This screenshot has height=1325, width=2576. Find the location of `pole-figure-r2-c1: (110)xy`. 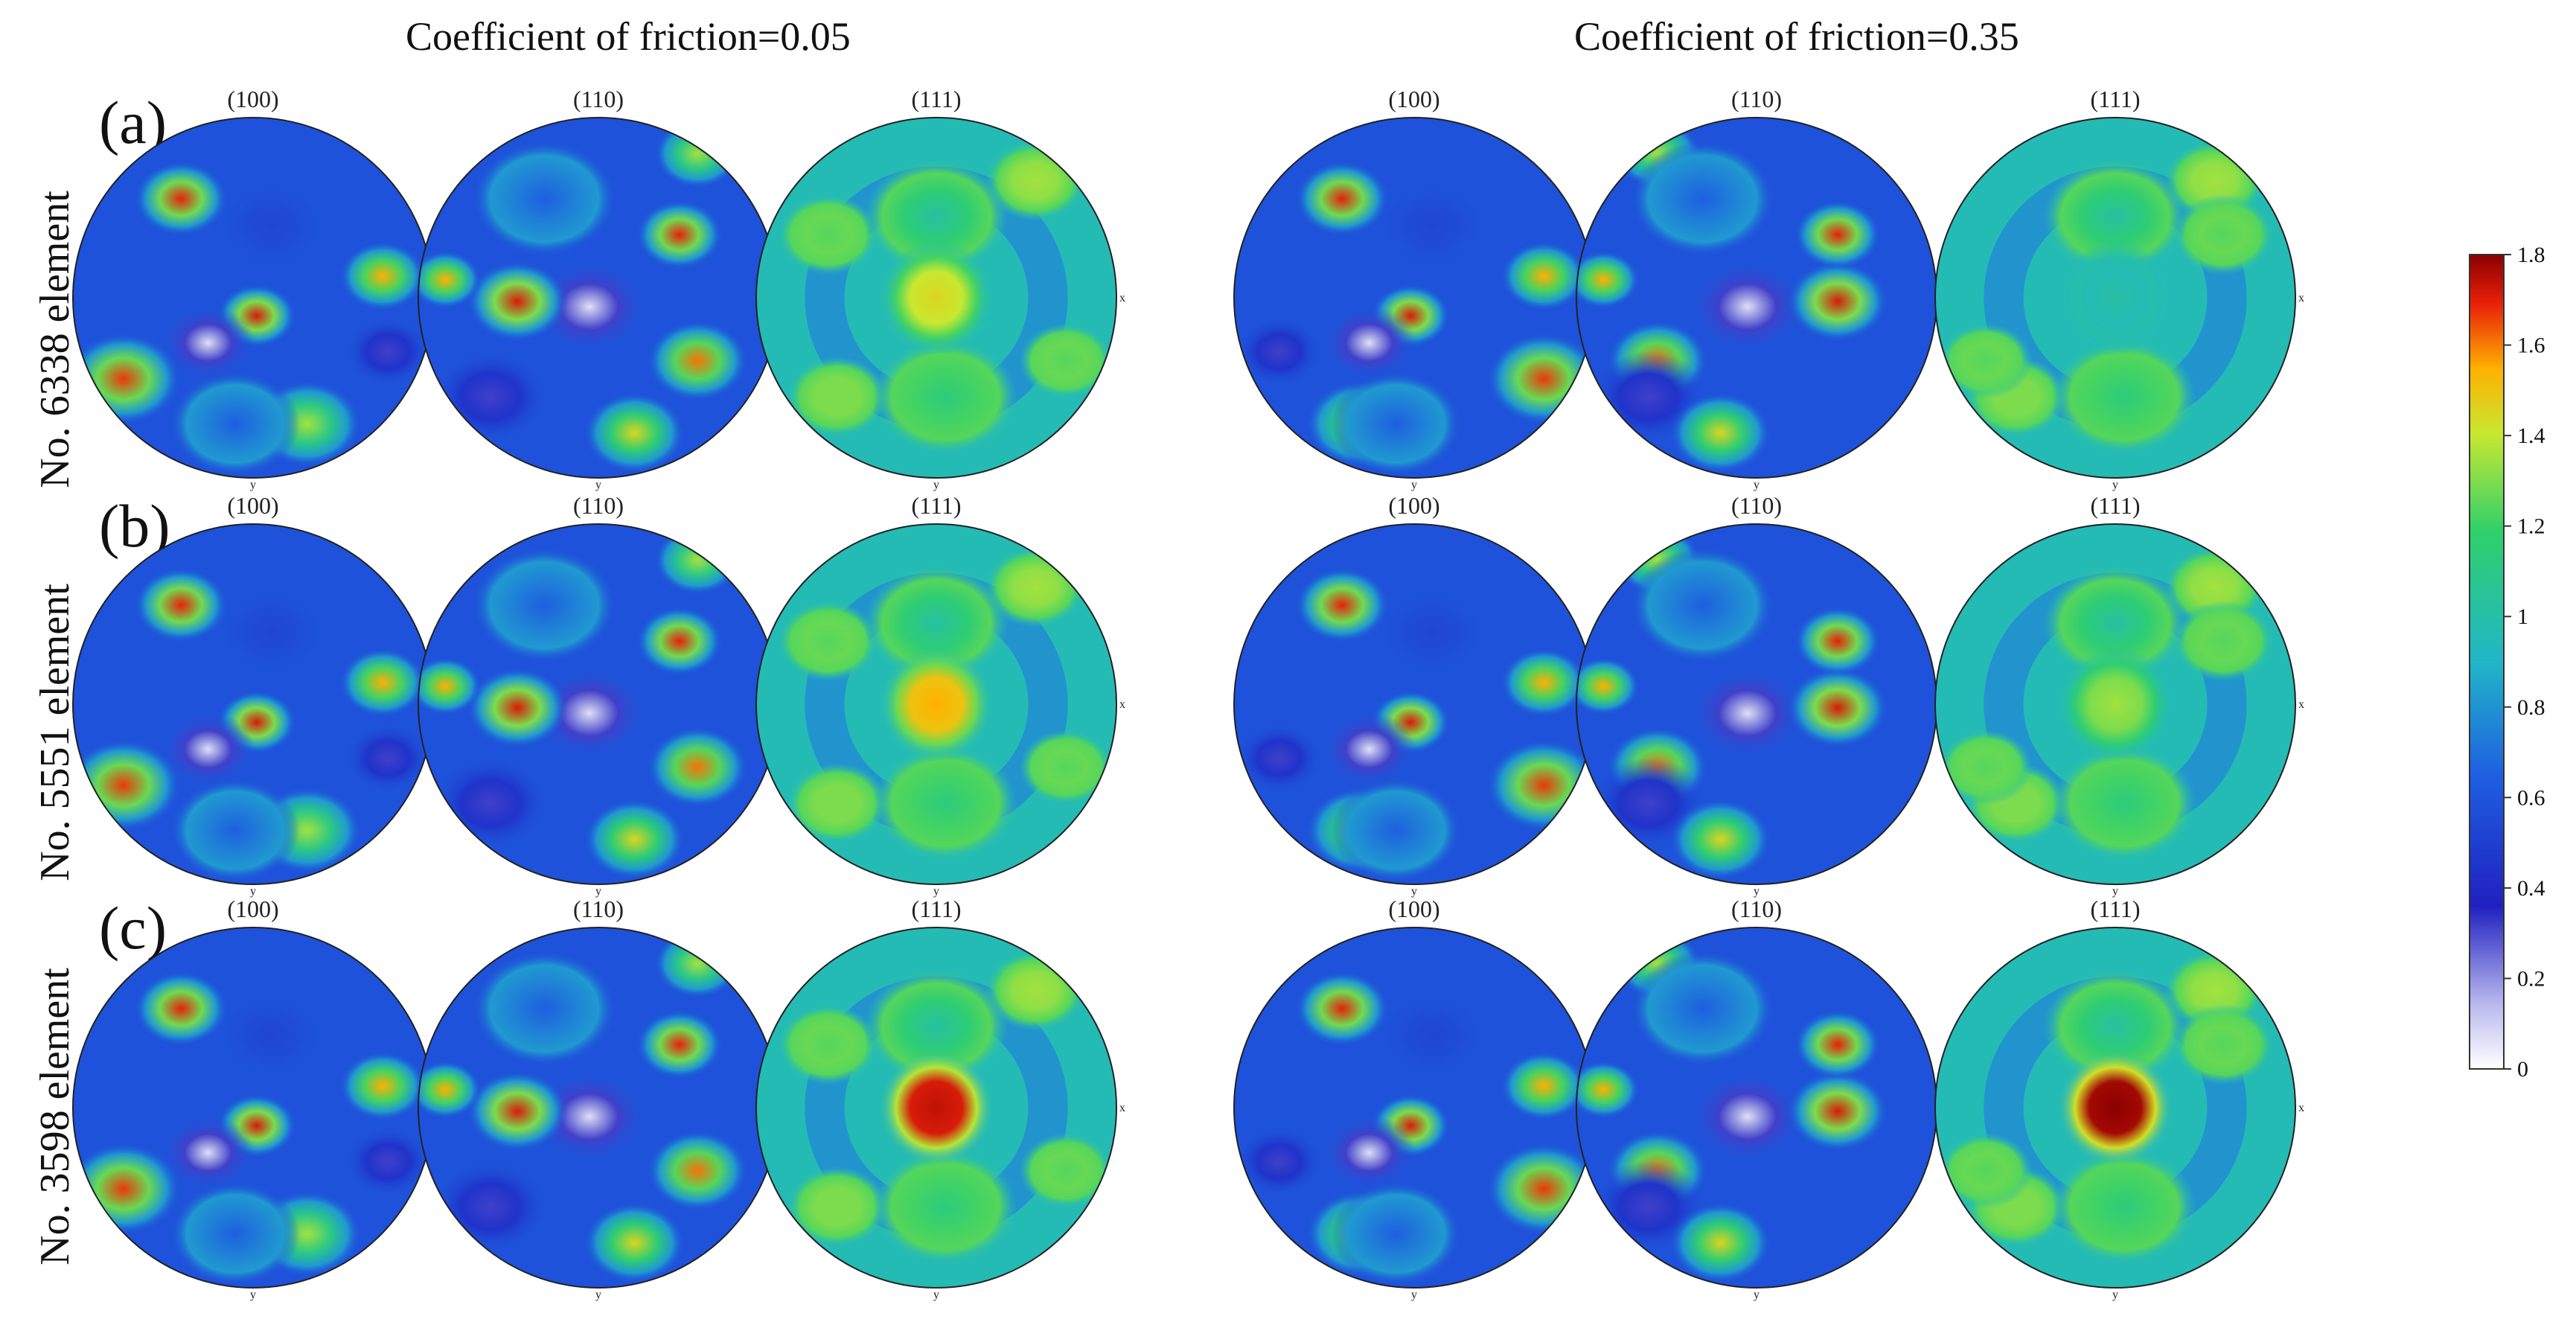

pole-figure-r2-c1: (110)xy is located at coordinates (602, 1098).